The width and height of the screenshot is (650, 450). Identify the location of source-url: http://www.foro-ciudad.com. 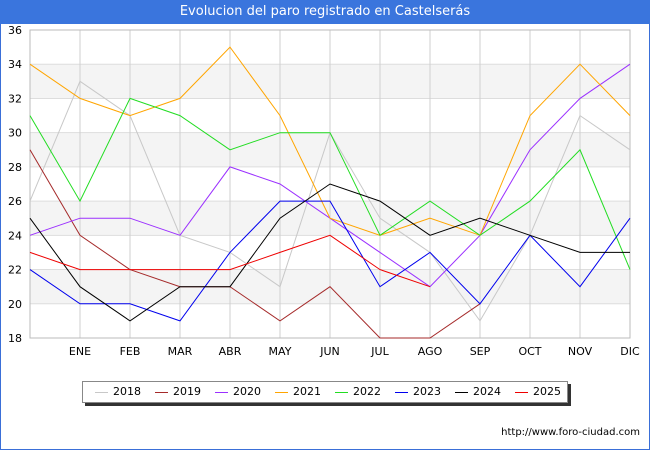
(570, 432).